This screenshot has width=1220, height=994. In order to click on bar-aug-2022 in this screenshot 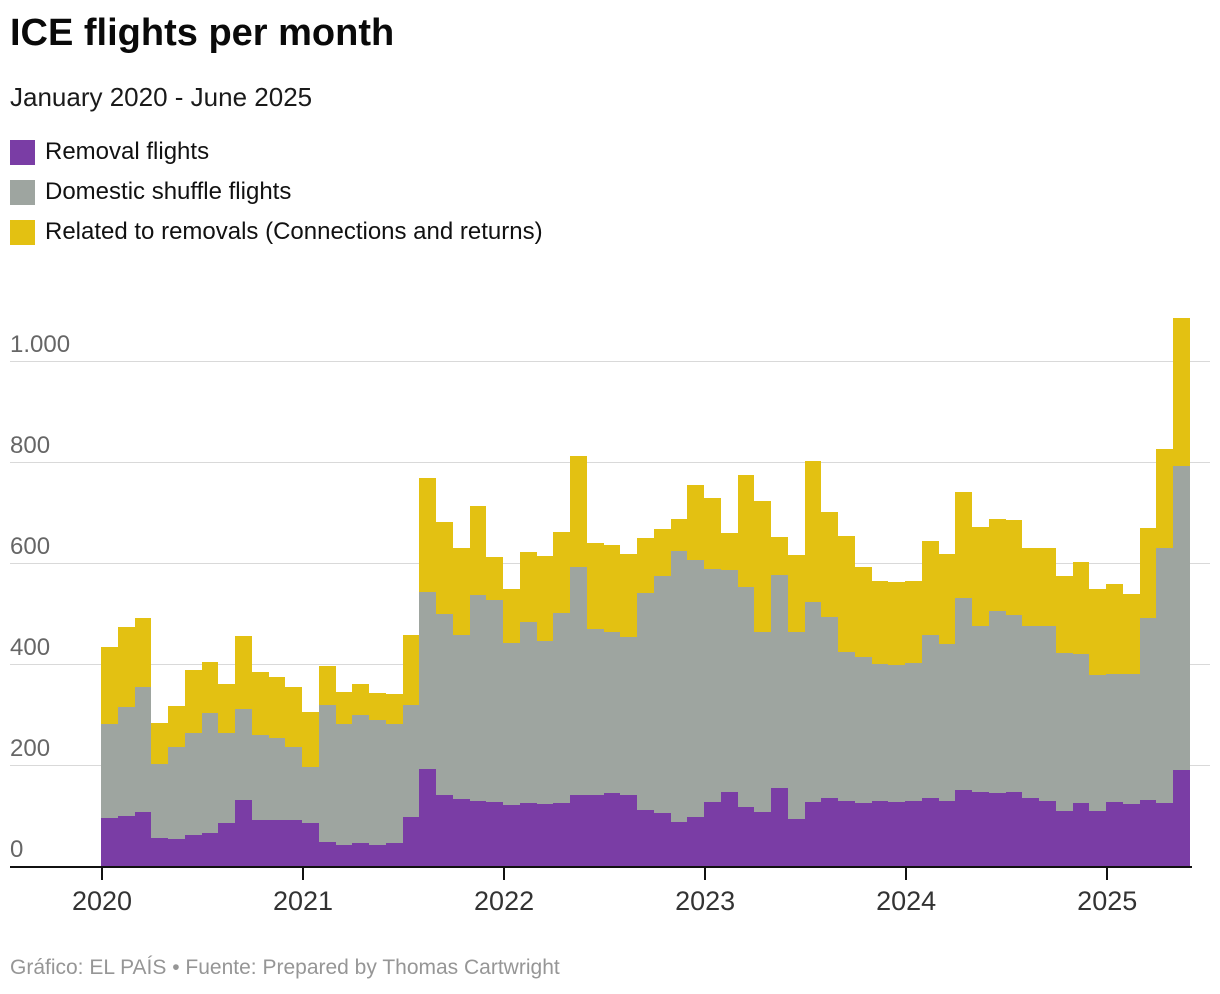, I will do `click(628, 583)`.